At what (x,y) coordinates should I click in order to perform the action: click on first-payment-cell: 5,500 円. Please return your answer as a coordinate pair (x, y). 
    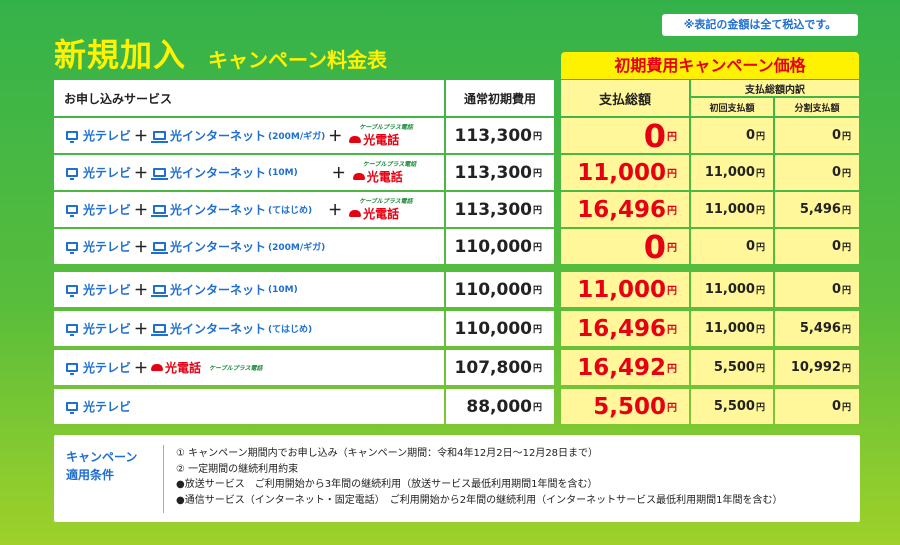
    Looking at the image, I should click on (732, 406).